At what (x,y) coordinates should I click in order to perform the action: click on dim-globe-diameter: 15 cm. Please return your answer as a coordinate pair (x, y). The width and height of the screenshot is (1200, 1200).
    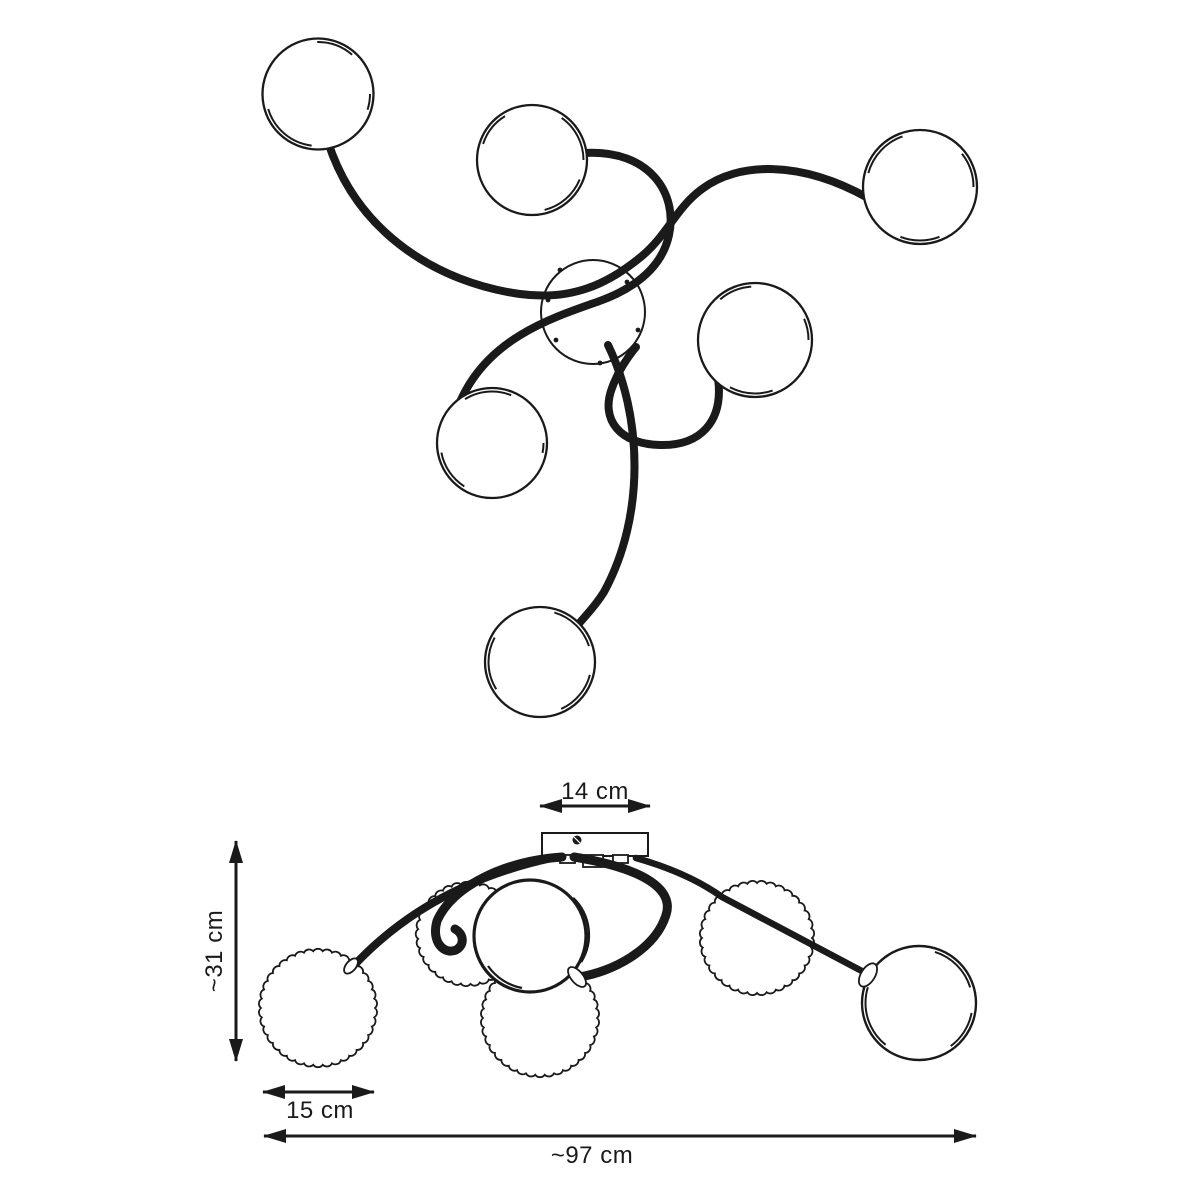
    Looking at the image, I should click on (318, 1104).